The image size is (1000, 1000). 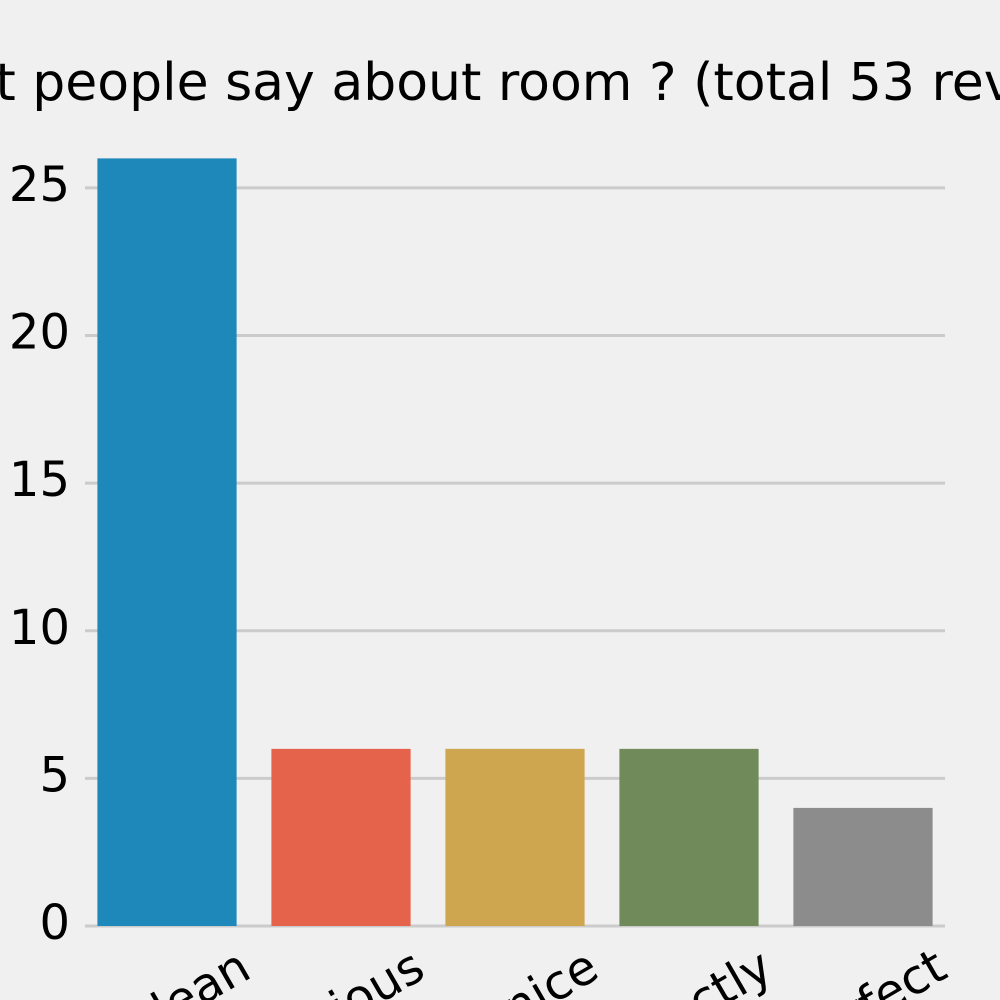 I want to click on y-tick-label: 0, so click(x=54, y=923).